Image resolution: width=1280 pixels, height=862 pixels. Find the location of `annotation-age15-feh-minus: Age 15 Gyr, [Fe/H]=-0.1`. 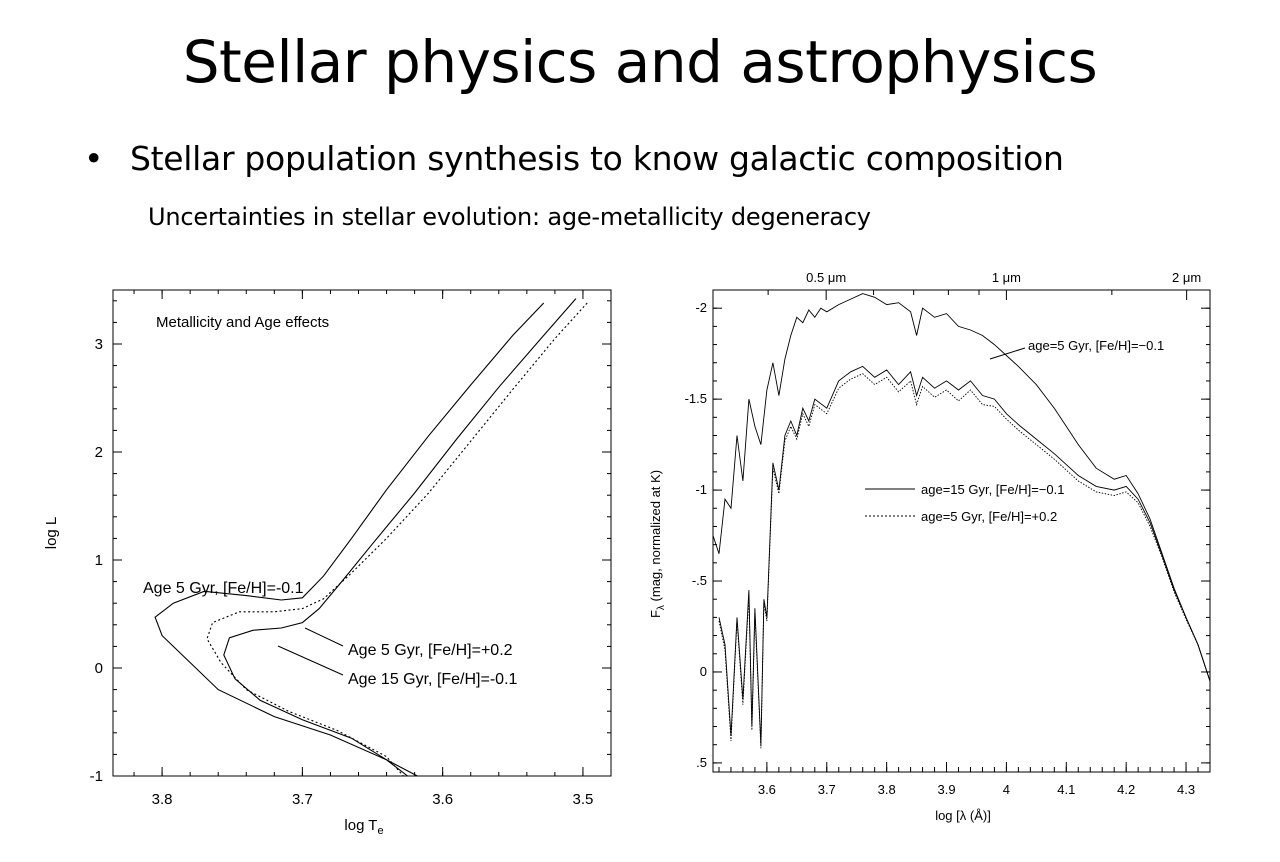

annotation-age15-feh-minus: Age 15 Gyr, [Fe/H]=-0.1 is located at coordinates (433, 679).